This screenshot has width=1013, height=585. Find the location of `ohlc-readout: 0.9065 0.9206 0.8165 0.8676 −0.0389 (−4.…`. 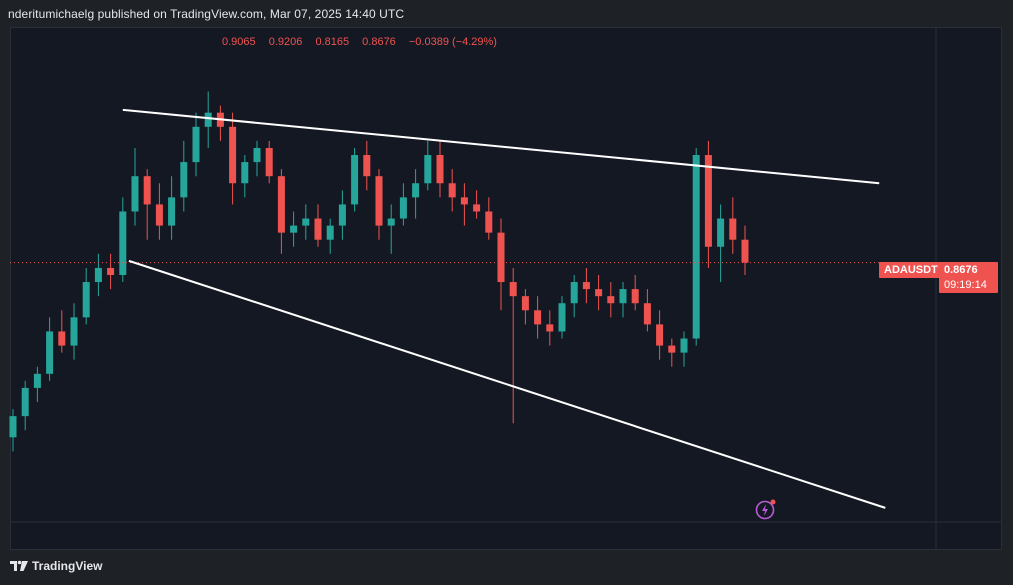

ohlc-readout: 0.9065 0.9206 0.8165 0.8676 −0.0389 (−4.… is located at coordinates (364, 42).